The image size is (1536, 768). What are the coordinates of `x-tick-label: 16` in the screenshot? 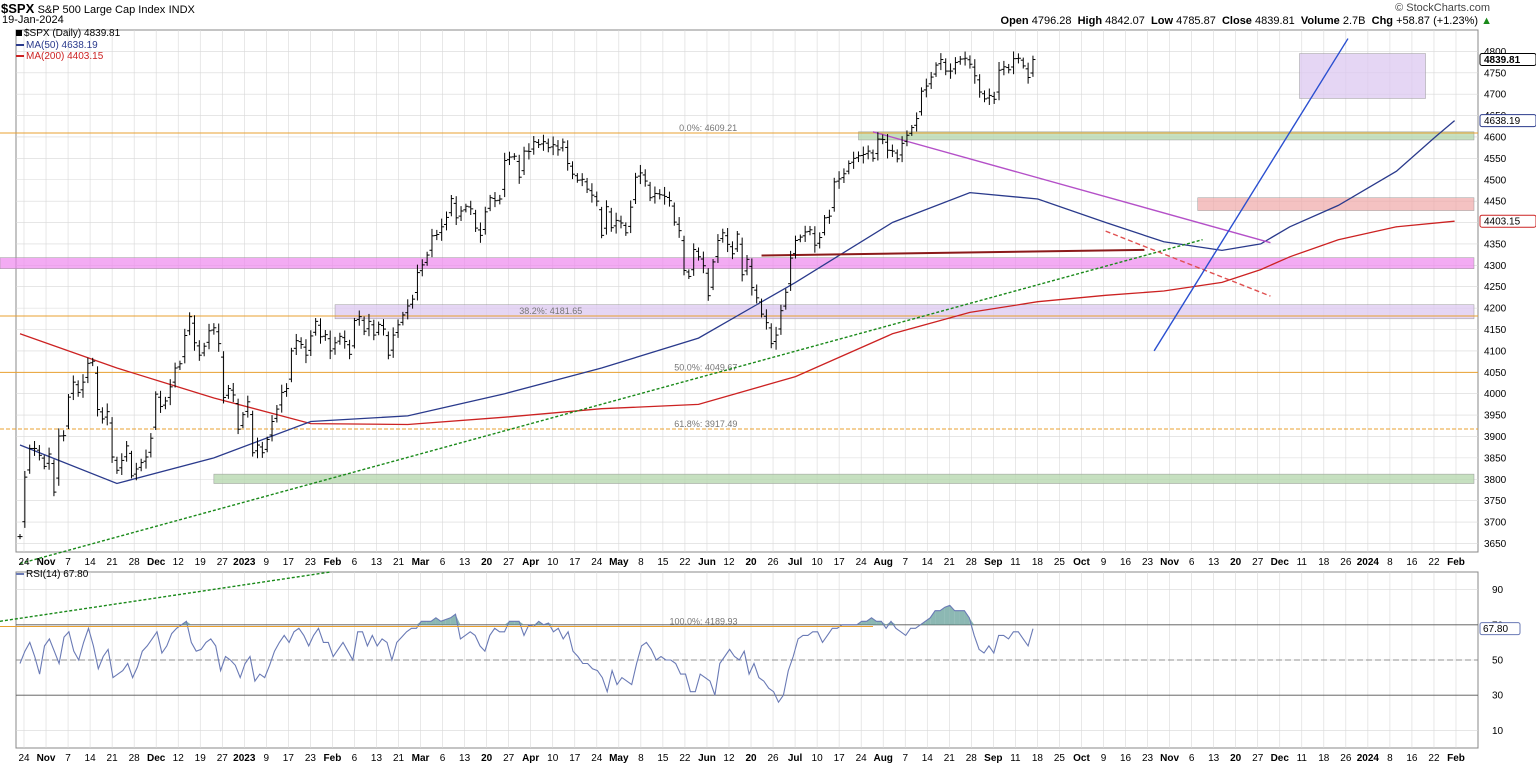 It's located at (1126, 758).